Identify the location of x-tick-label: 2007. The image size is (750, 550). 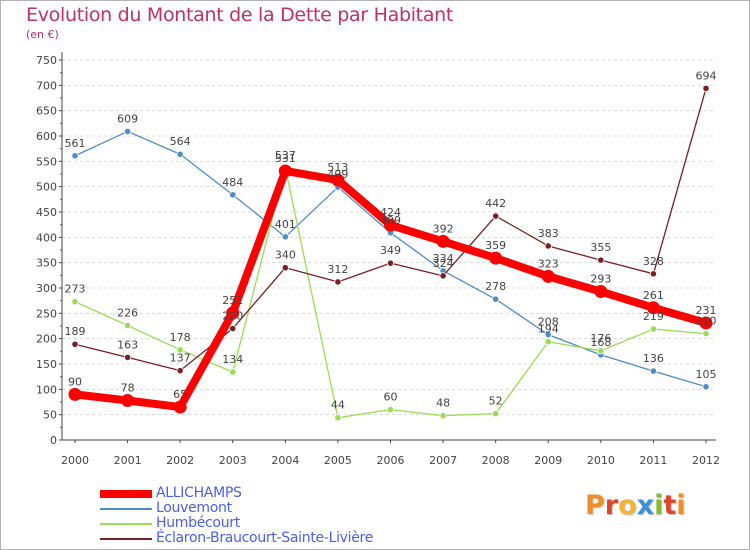
(443, 460).